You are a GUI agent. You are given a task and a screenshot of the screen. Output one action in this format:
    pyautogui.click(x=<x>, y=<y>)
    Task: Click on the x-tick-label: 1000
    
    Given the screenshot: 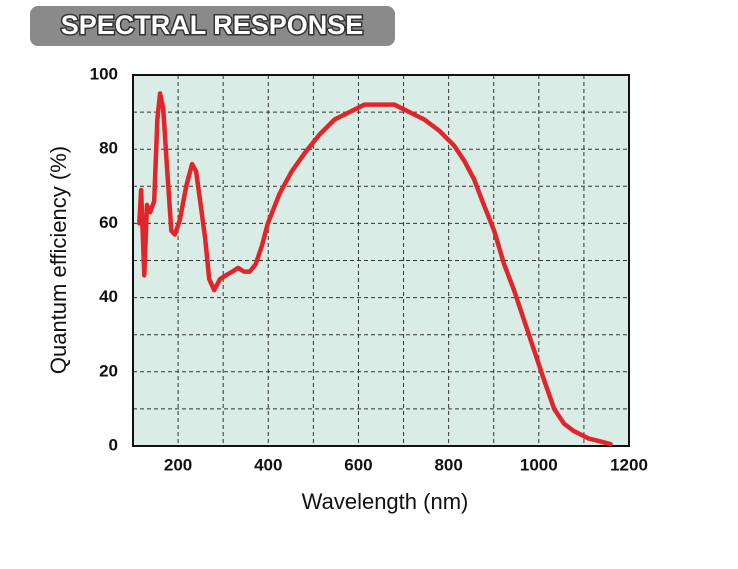 What is the action you would take?
    pyautogui.click(x=539, y=464)
    